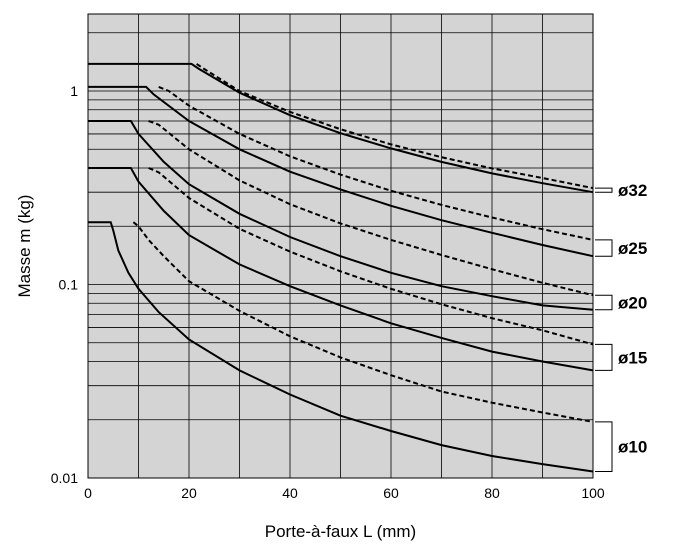 The width and height of the screenshot is (680, 554). I want to click on series-label: ø20, so click(632, 303).